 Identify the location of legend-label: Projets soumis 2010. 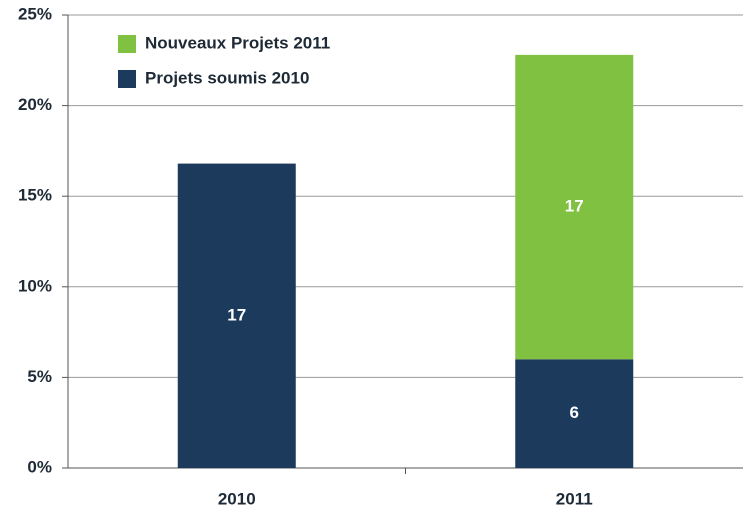
(227, 77).